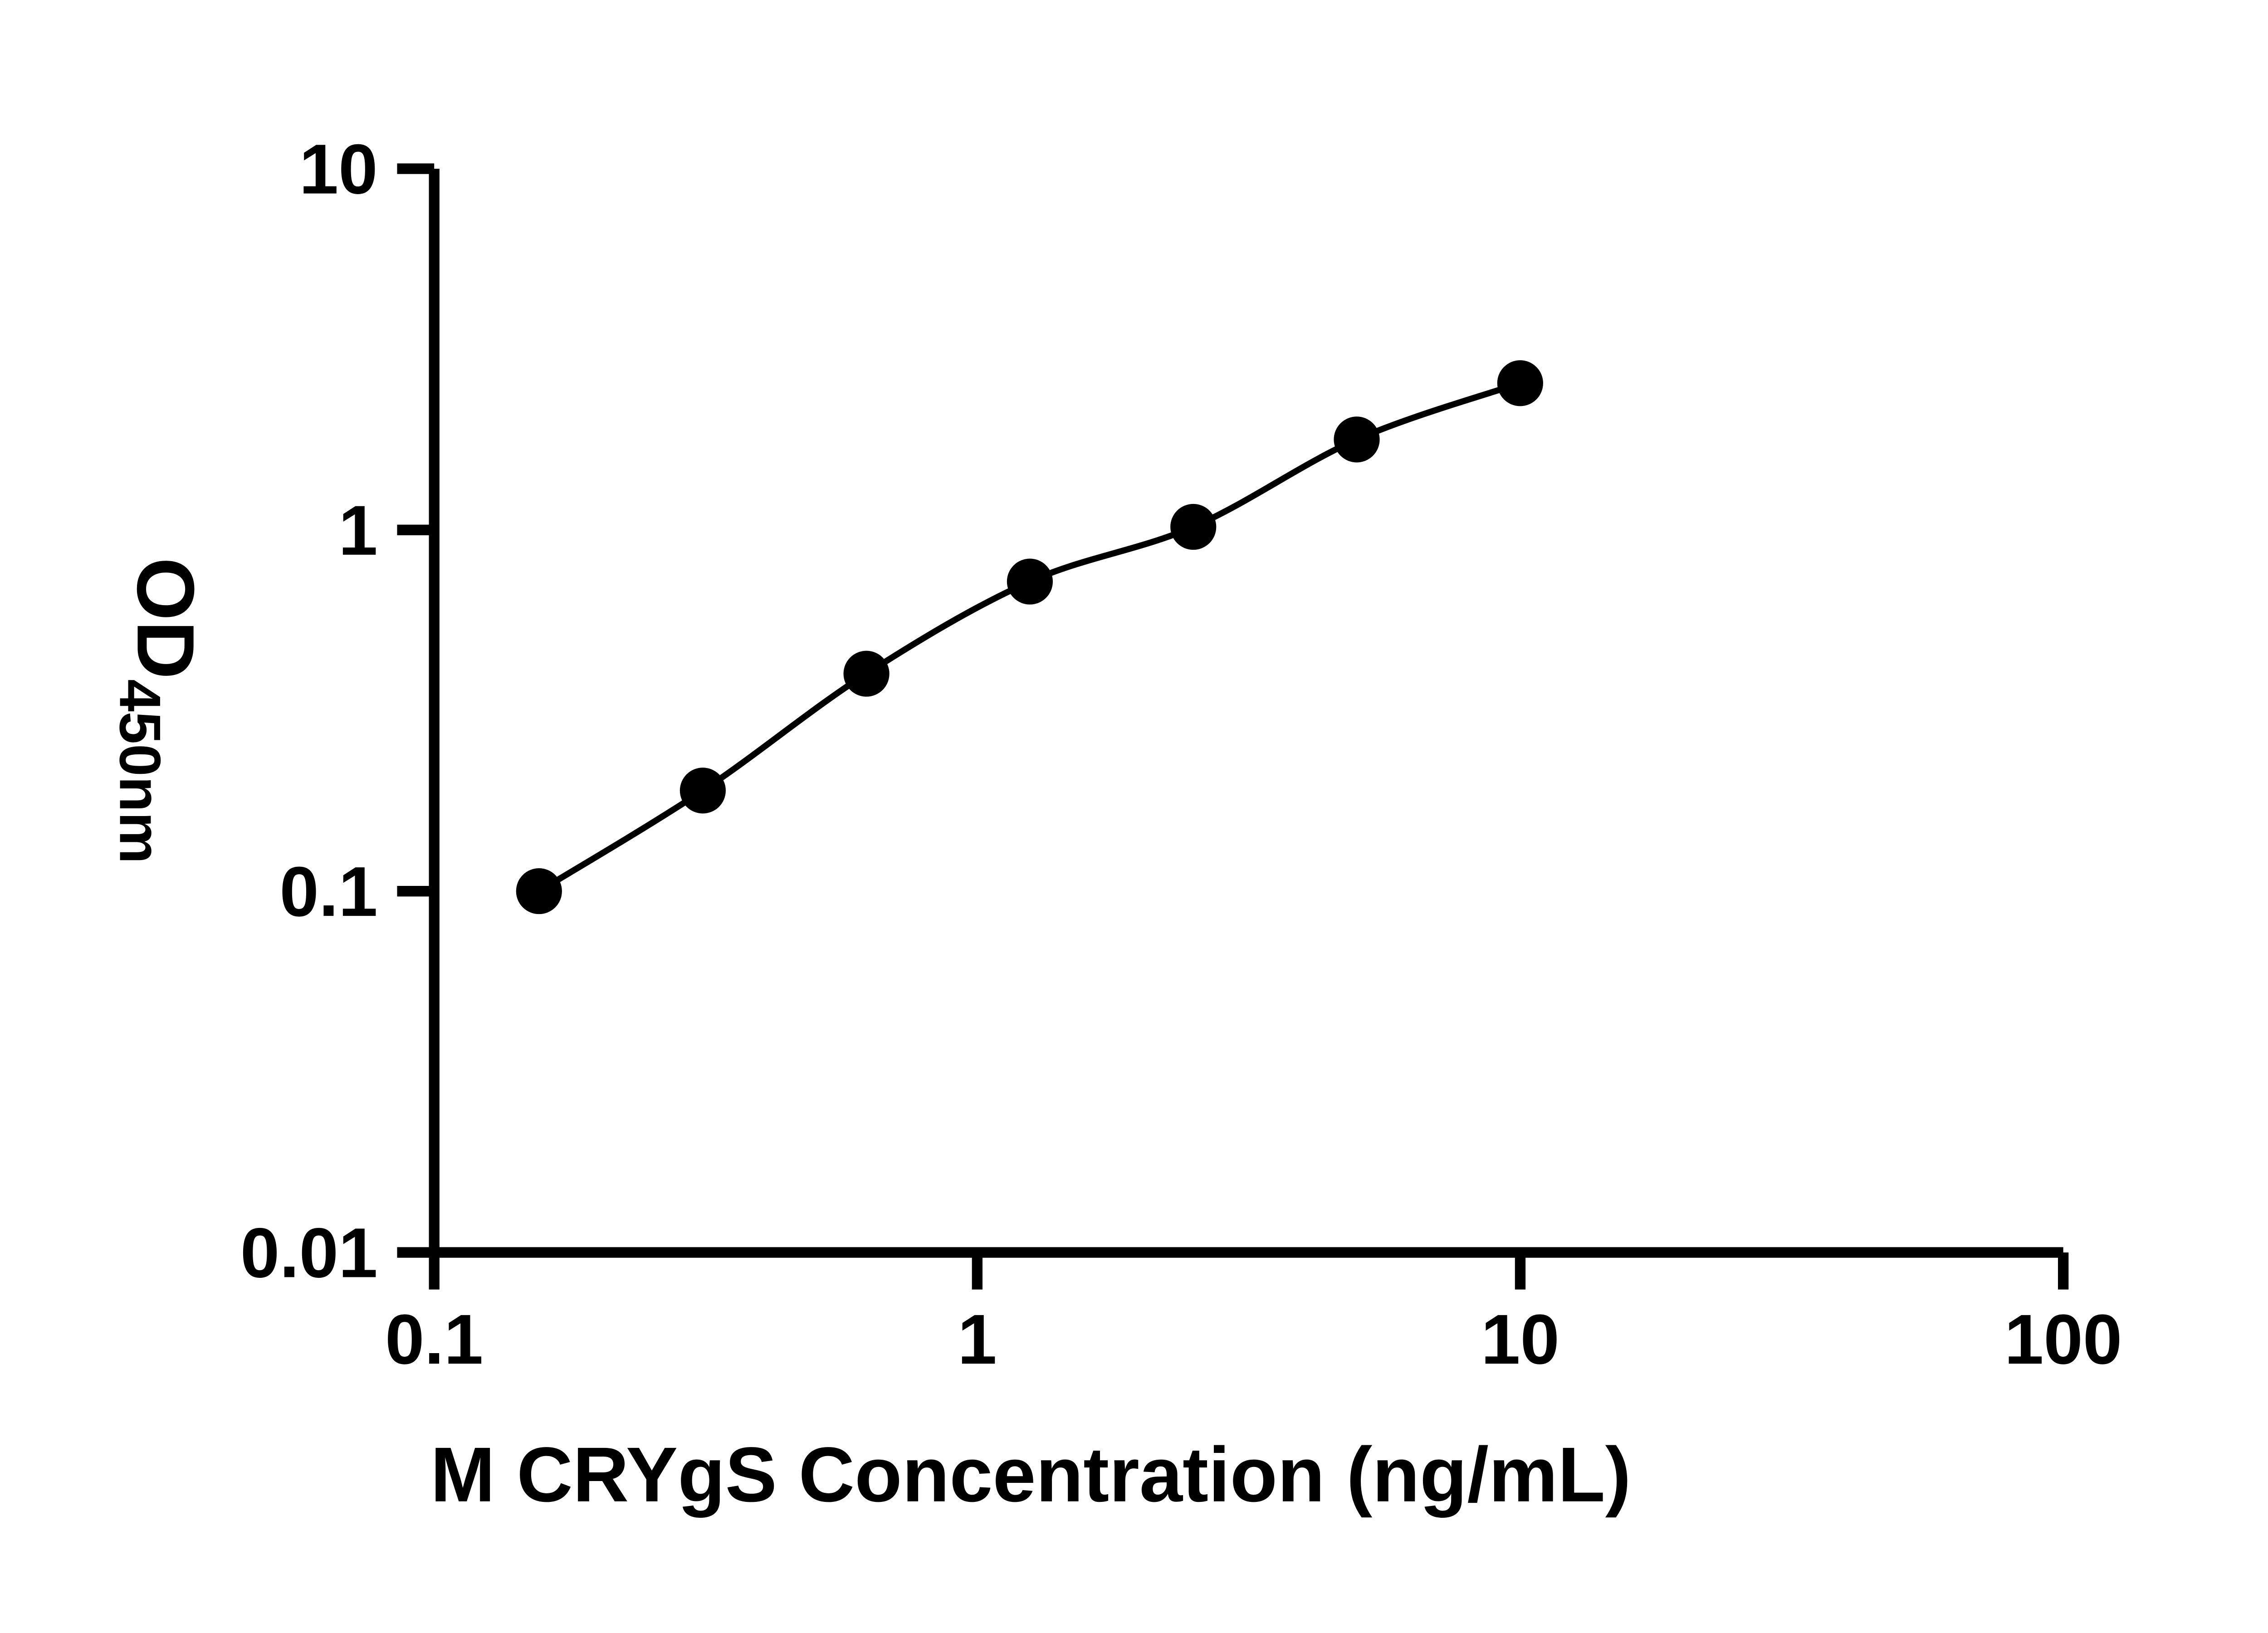 The height and width of the screenshot is (1633, 2268). What do you see at coordinates (339, 168) in the screenshot?
I see `y-tick-label: 10` at bounding box center [339, 168].